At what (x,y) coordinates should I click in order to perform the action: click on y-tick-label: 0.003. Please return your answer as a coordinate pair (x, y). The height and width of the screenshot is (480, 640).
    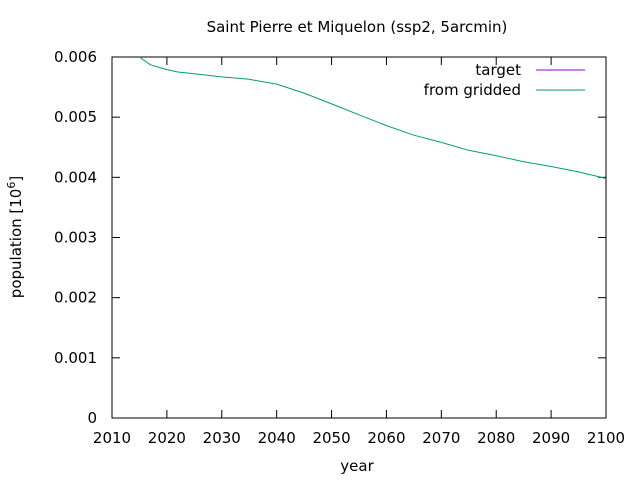
    Looking at the image, I should click on (75, 238).